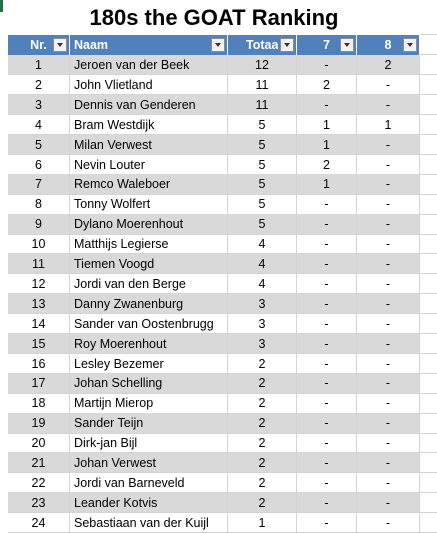 This screenshot has width=437, height=533. What do you see at coordinates (39, 443) in the screenshot?
I see `value-cell: 20` at bounding box center [39, 443].